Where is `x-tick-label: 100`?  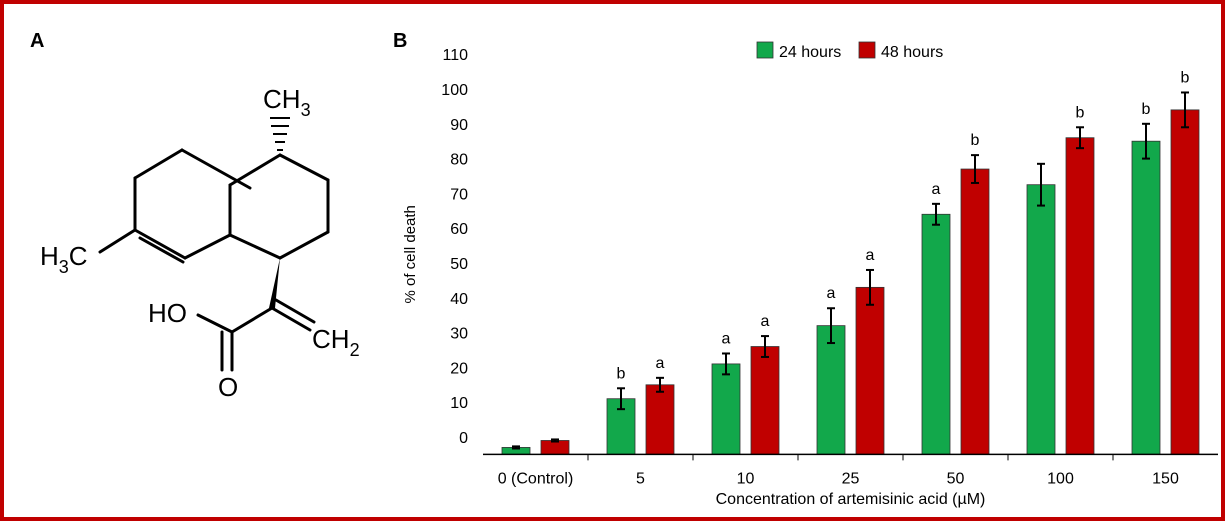
x-tick-label: 100 is located at coordinates (1060, 478).